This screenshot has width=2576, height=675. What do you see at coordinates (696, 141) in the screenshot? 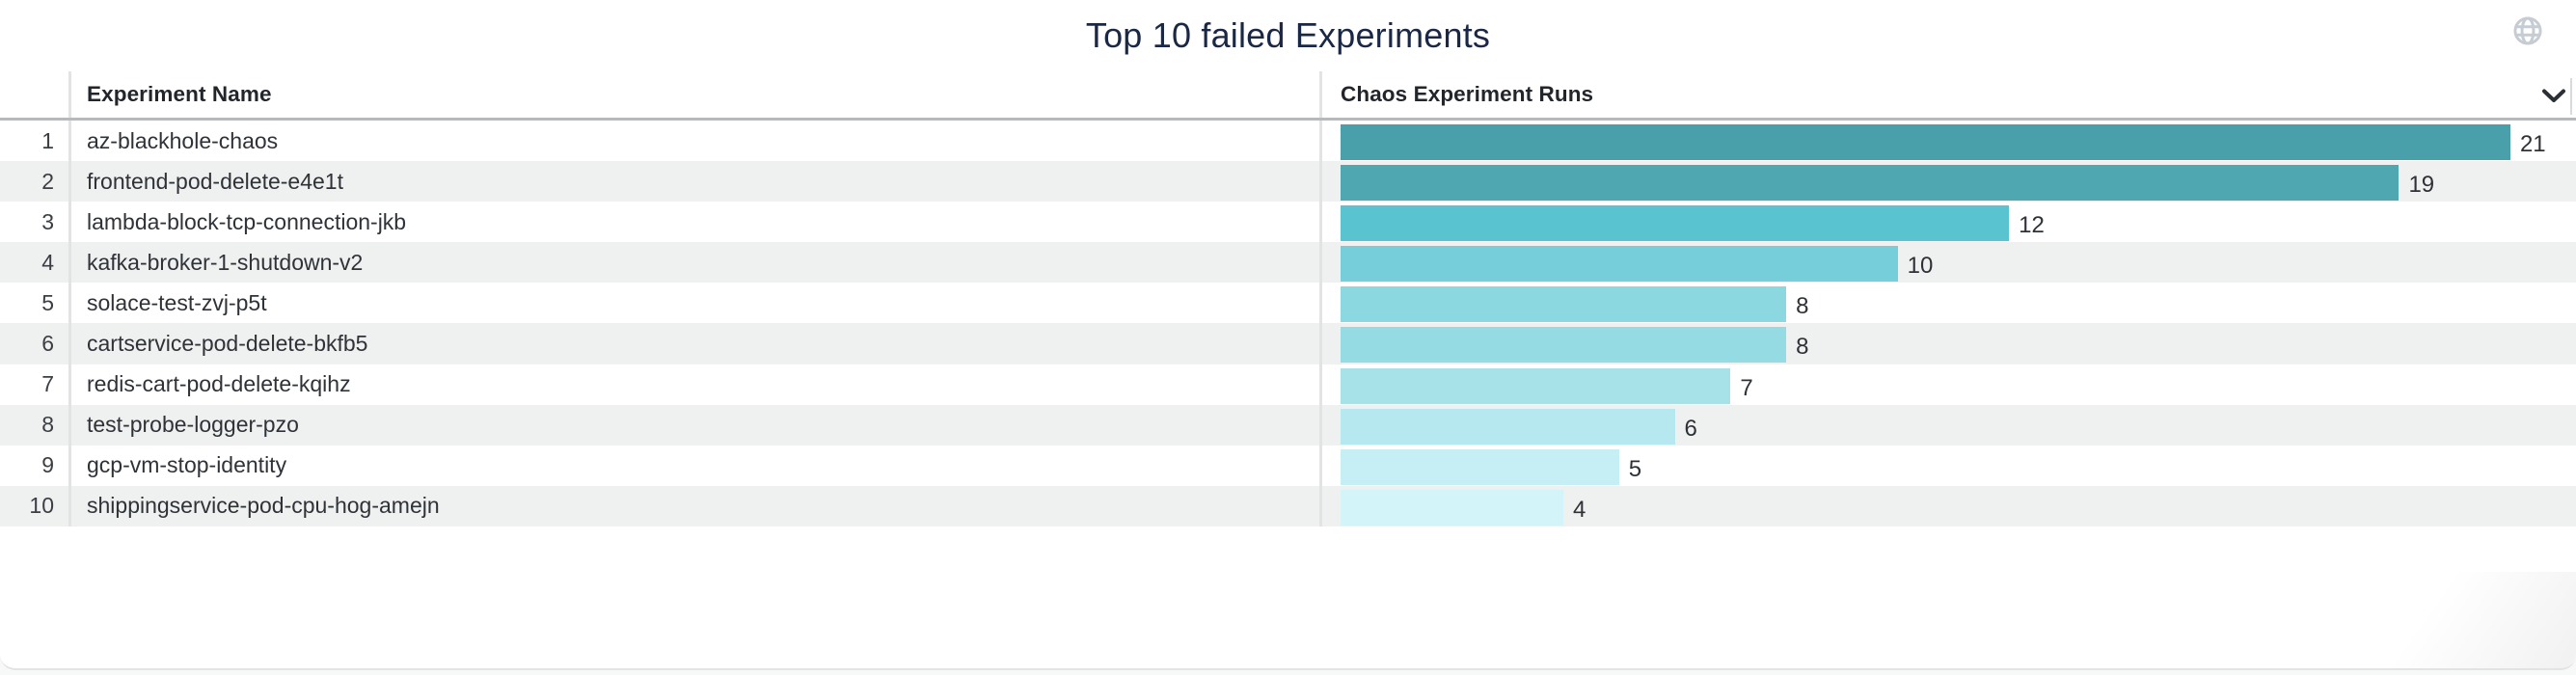
I see `experiment-name-cell: az-blackhole-chaos` at bounding box center [696, 141].